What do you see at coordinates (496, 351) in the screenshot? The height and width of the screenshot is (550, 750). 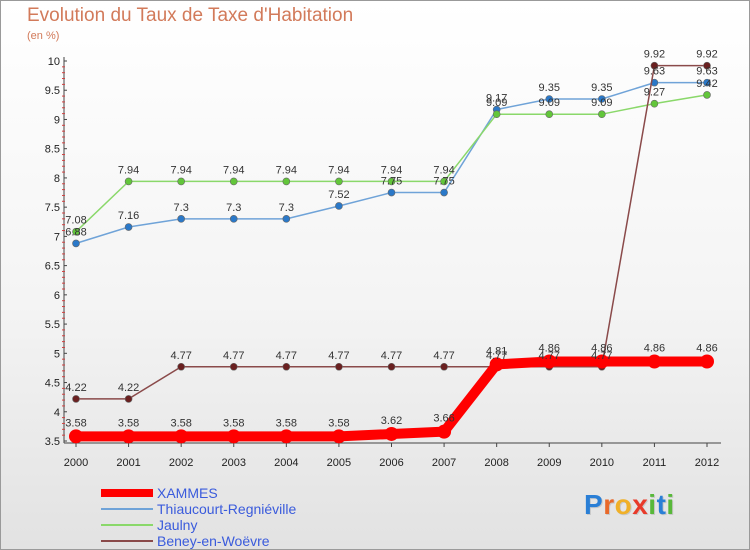 I see `data-label: 4.81` at bounding box center [496, 351].